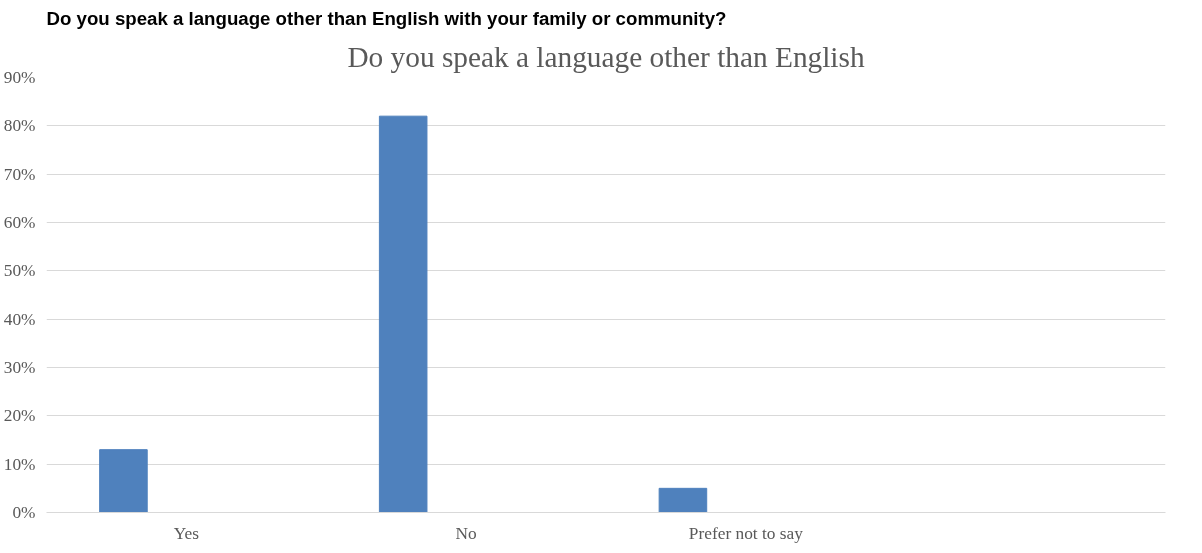 The width and height of the screenshot is (1202, 553). What do you see at coordinates (19, 126) in the screenshot?
I see `y-tick-label: 80%` at bounding box center [19, 126].